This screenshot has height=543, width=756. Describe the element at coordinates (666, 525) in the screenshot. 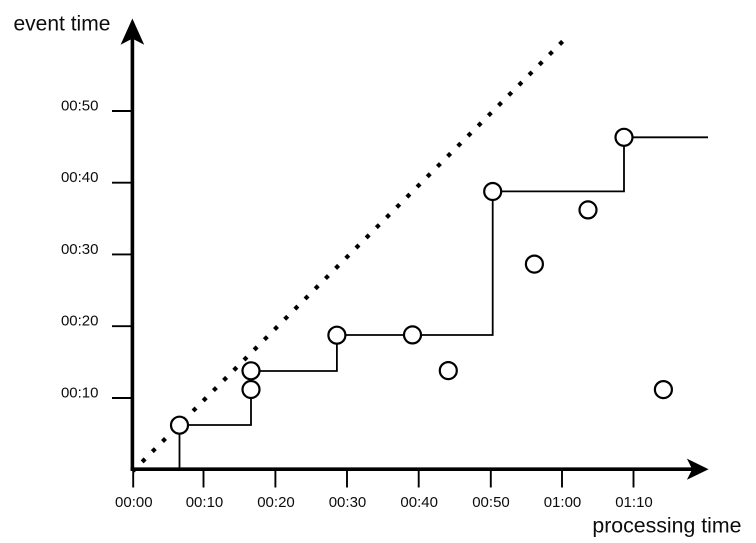

I see `svg-text: processing time` at that location.